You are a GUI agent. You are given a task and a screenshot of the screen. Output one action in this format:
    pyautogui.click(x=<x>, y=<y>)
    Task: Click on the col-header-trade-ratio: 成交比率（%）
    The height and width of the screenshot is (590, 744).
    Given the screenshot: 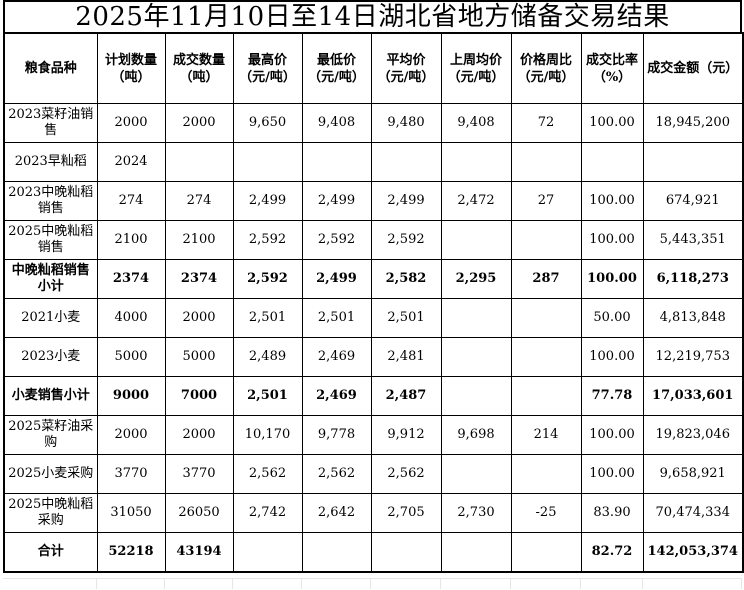 What is the action you would take?
    pyautogui.click(x=612, y=68)
    